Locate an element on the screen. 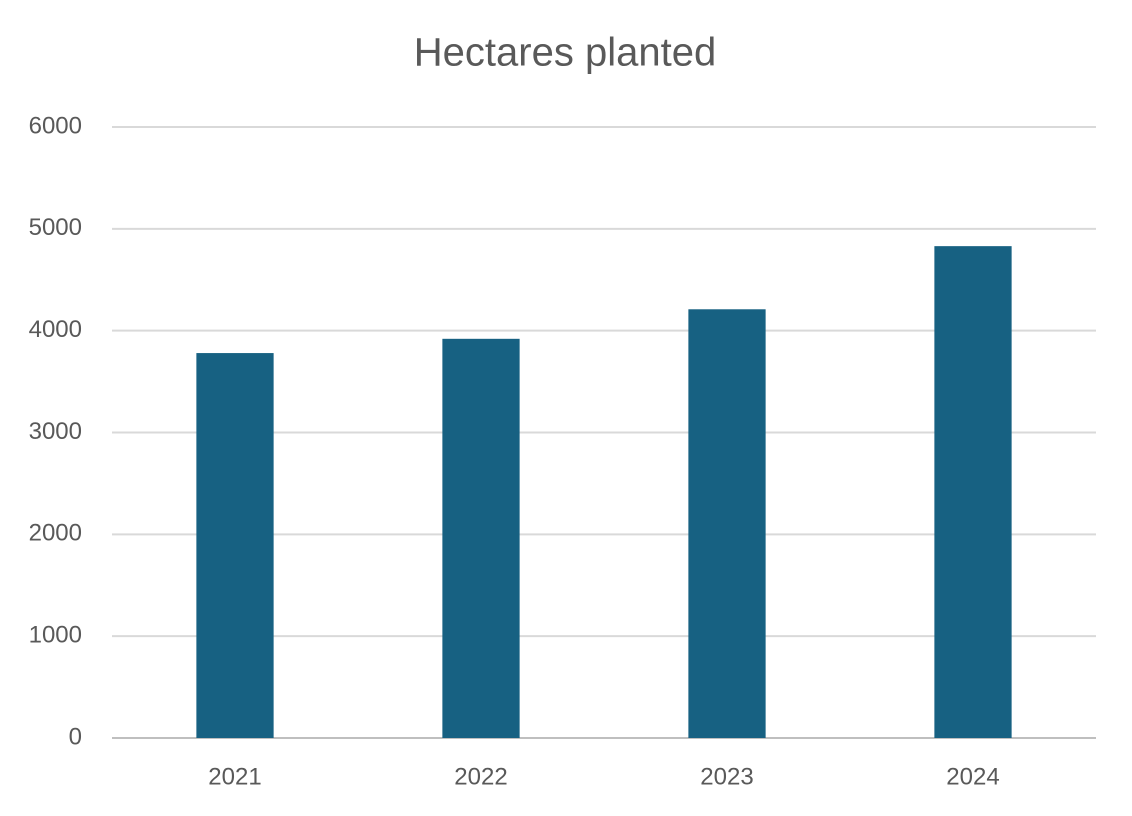  x-tick-label: 2022 is located at coordinates (480, 776).